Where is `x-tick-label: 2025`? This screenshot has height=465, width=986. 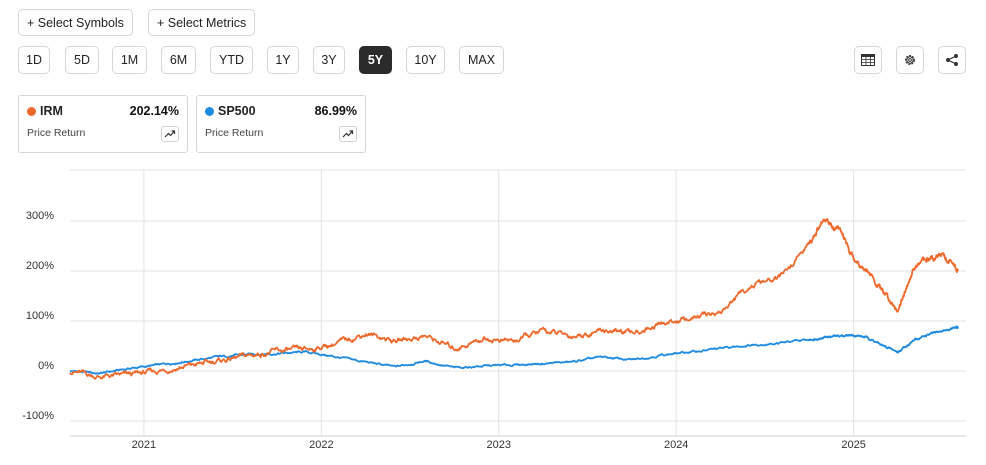 x-tick-label: 2025 is located at coordinates (853, 445).